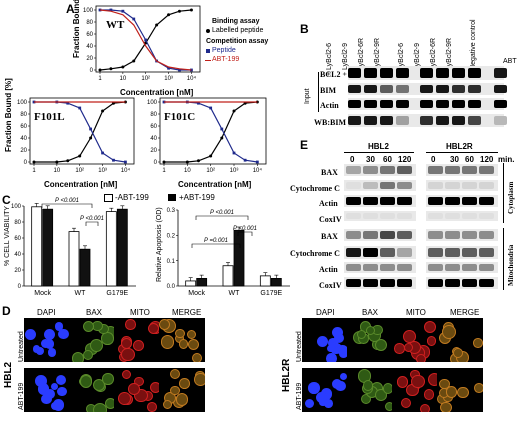 This screenshot has width=520, height=425. I want to click on panel-letter-d: D, so click(6, 311).